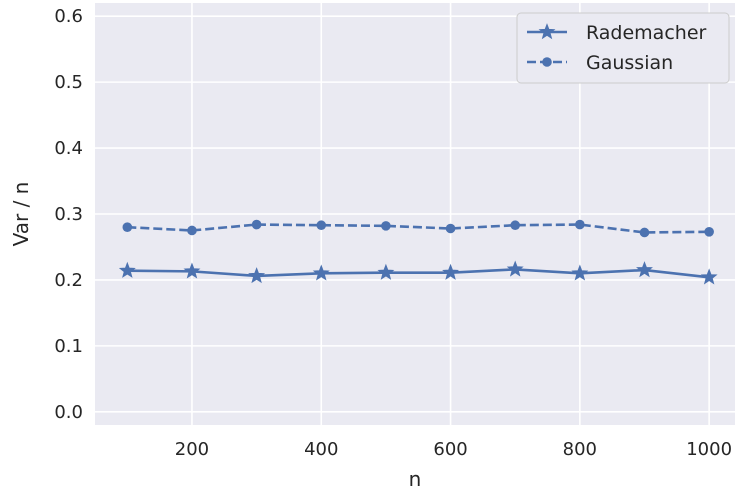 Image resolution: width=738 pixels, height=488 pixels. I want to click on series-gaussian, so click(418, 228).